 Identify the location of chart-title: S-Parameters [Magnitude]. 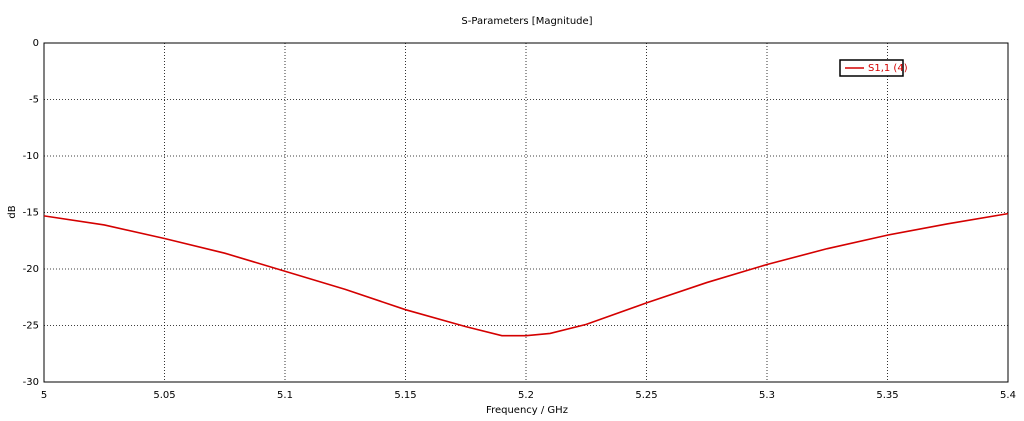
(526, 21).